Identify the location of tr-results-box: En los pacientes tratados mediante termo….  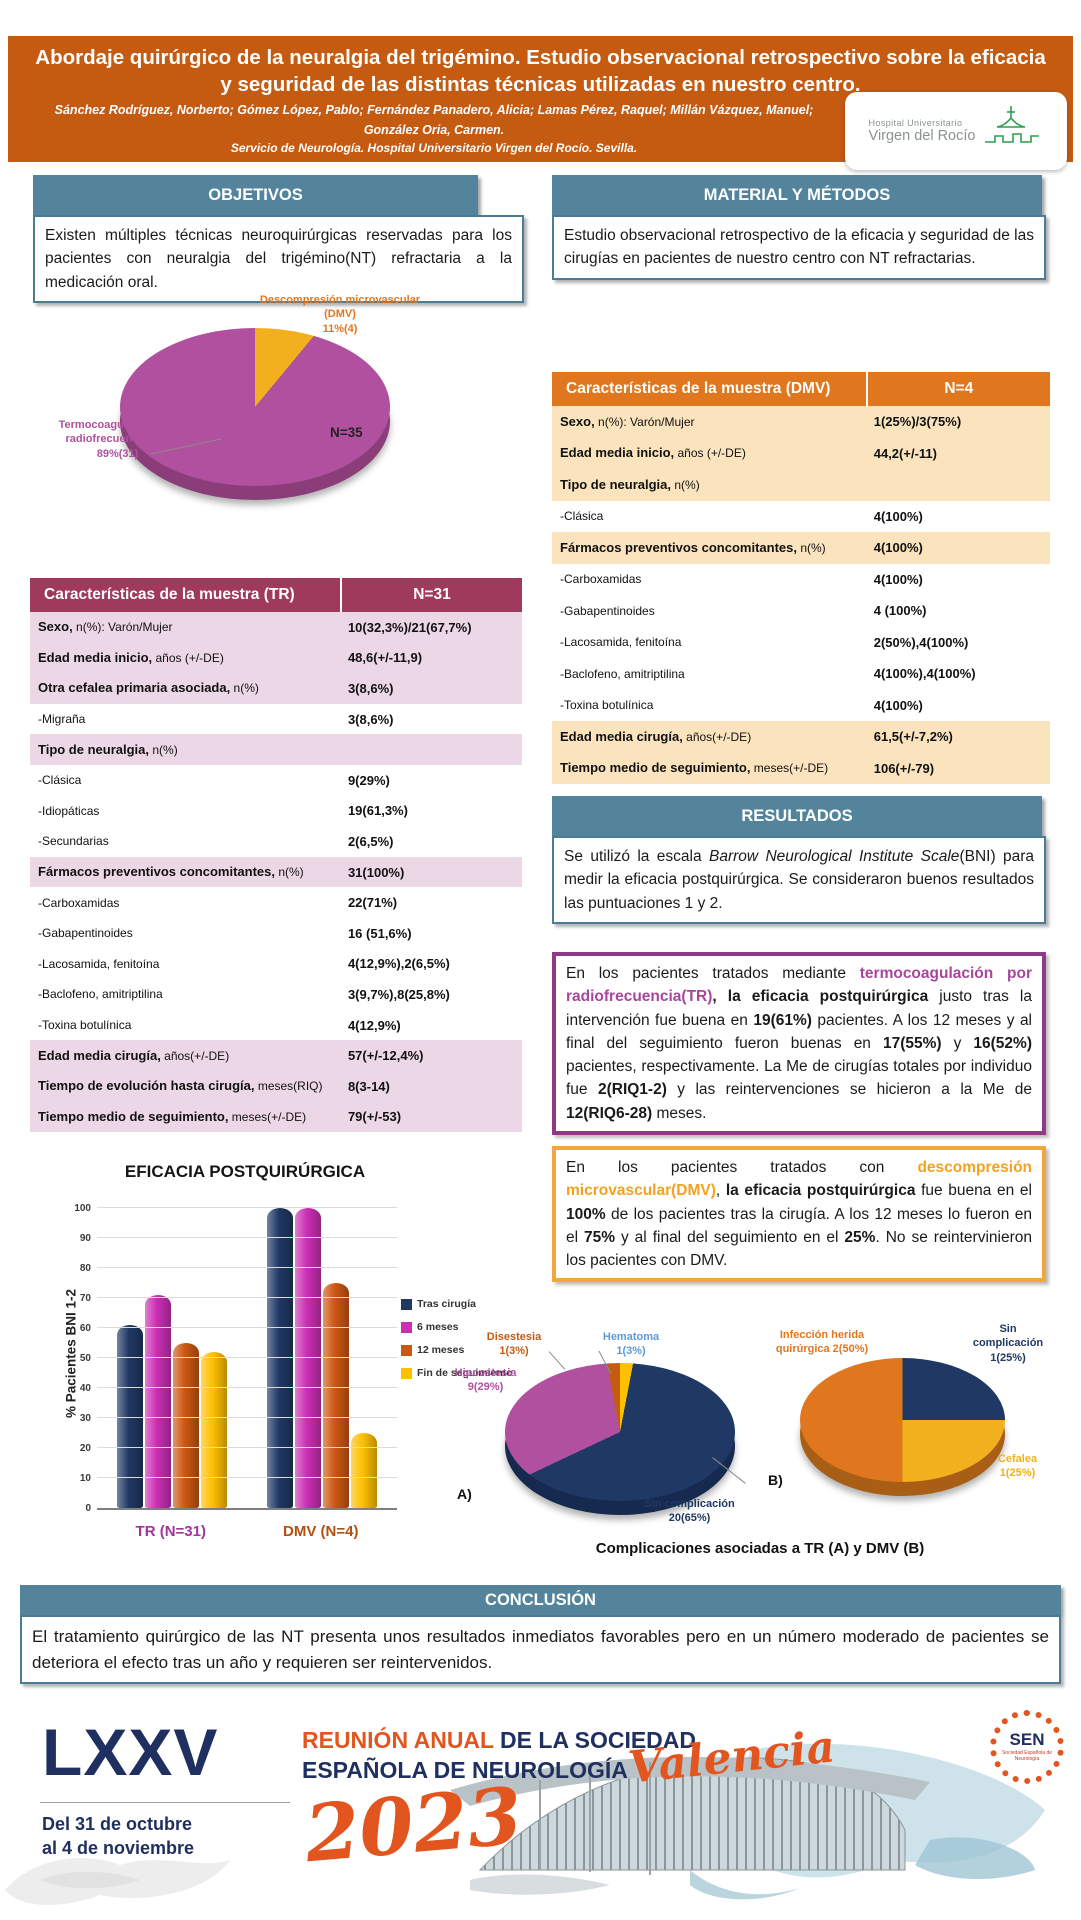
(799, 1043).